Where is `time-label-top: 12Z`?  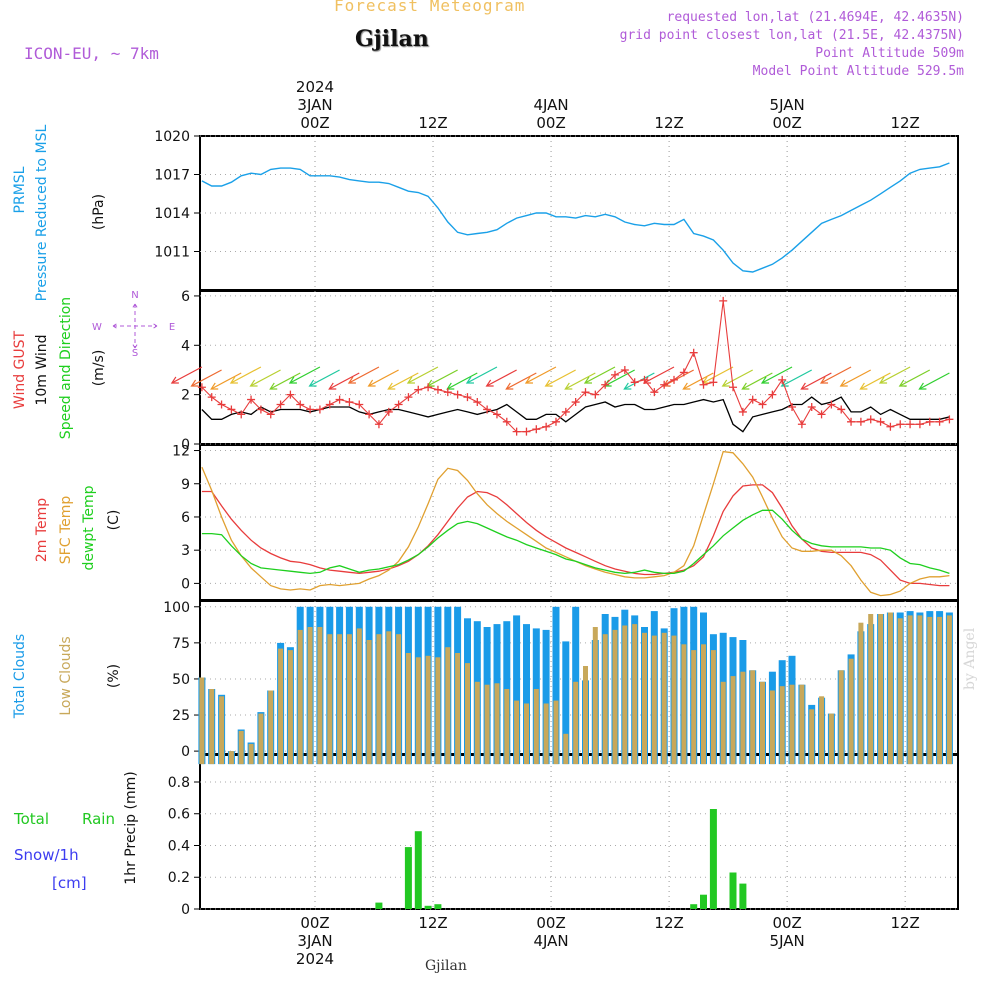 time-label-top: 12Z is located at coordinates (432, 123).